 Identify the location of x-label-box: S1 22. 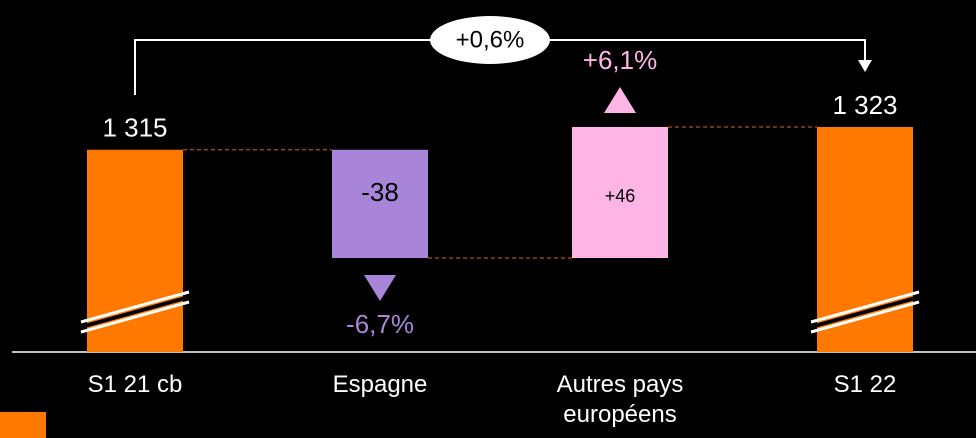
(865, 384).